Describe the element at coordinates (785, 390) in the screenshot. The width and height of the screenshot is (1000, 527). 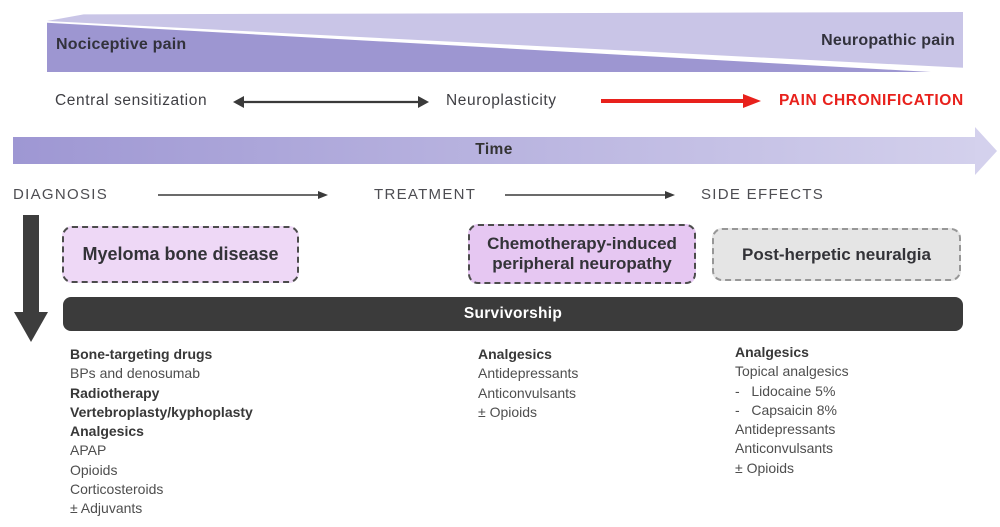
I see `list-item: - Lidocaine 5%` at that location.